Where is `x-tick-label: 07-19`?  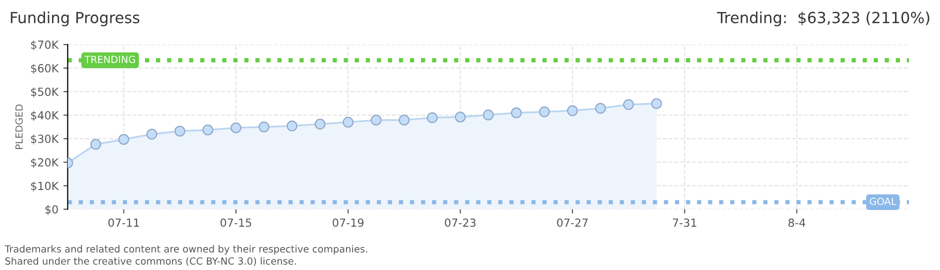 x-tick-label: 07-19 is located at coordinates (348, 222).